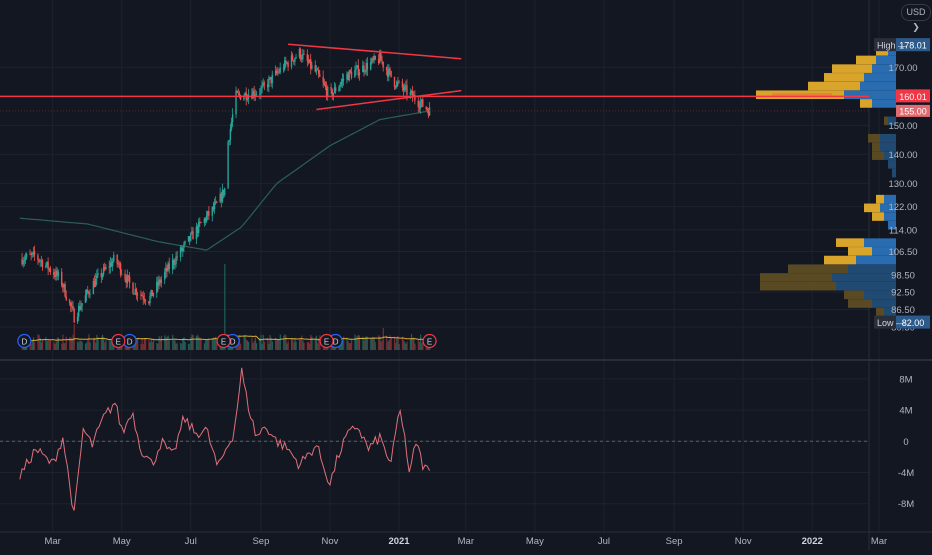  I want to click on earnings-marker-circle, so click(429, 341).